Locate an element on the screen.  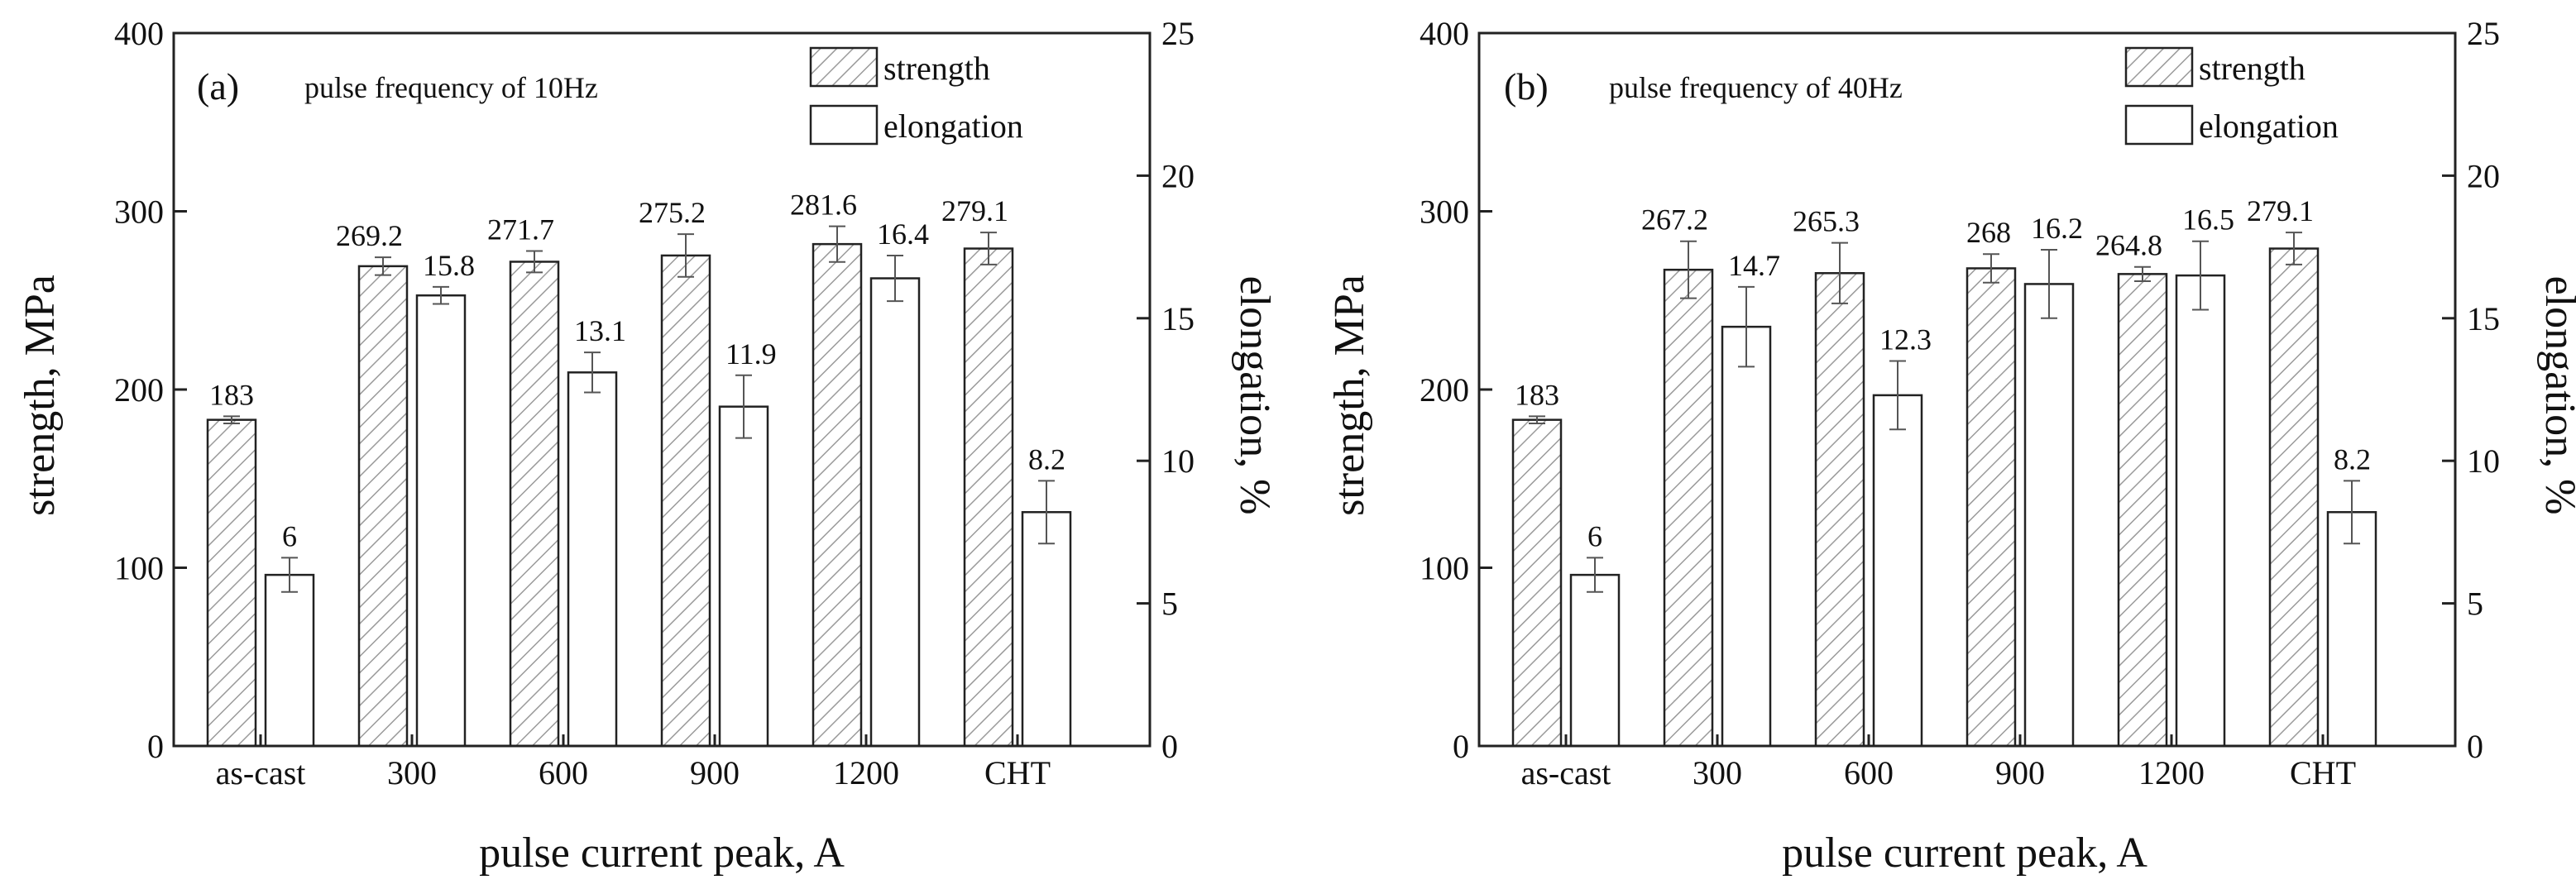
legend-swatch-elongation is located at coordinates (844, 125).